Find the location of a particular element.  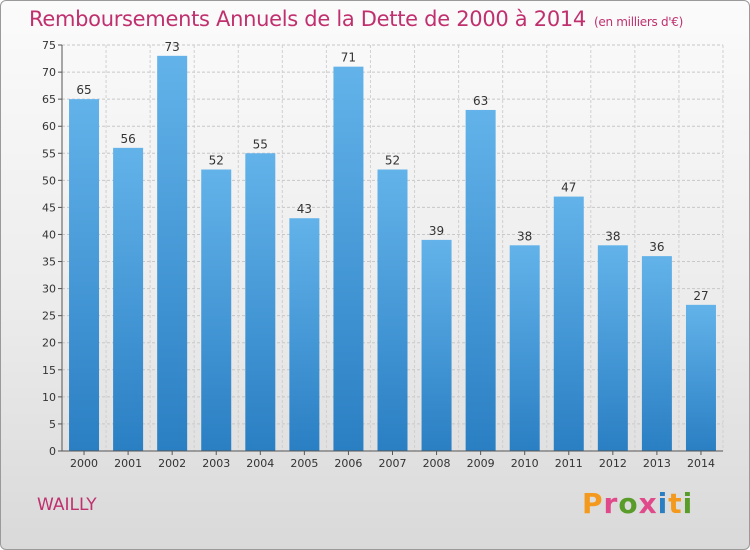

bar-2009 is located at coordinates (480, 280).